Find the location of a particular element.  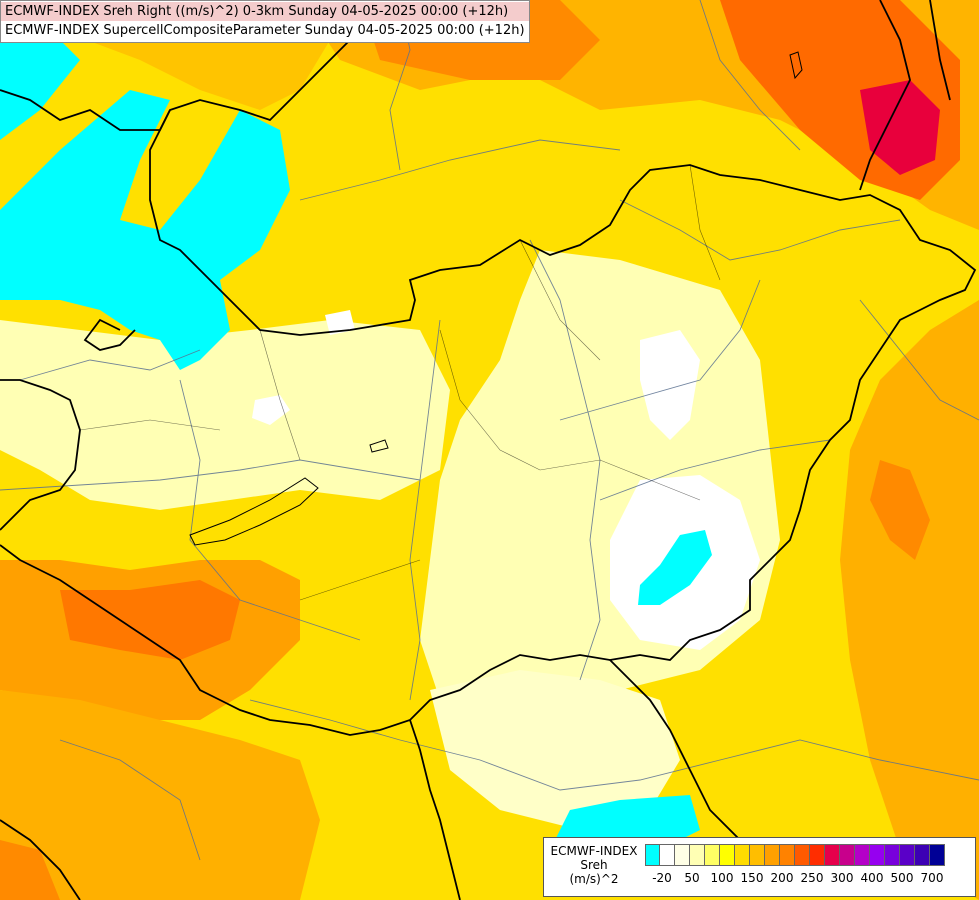

legend-tick-label: 300 is located at coordinates (842, 878).